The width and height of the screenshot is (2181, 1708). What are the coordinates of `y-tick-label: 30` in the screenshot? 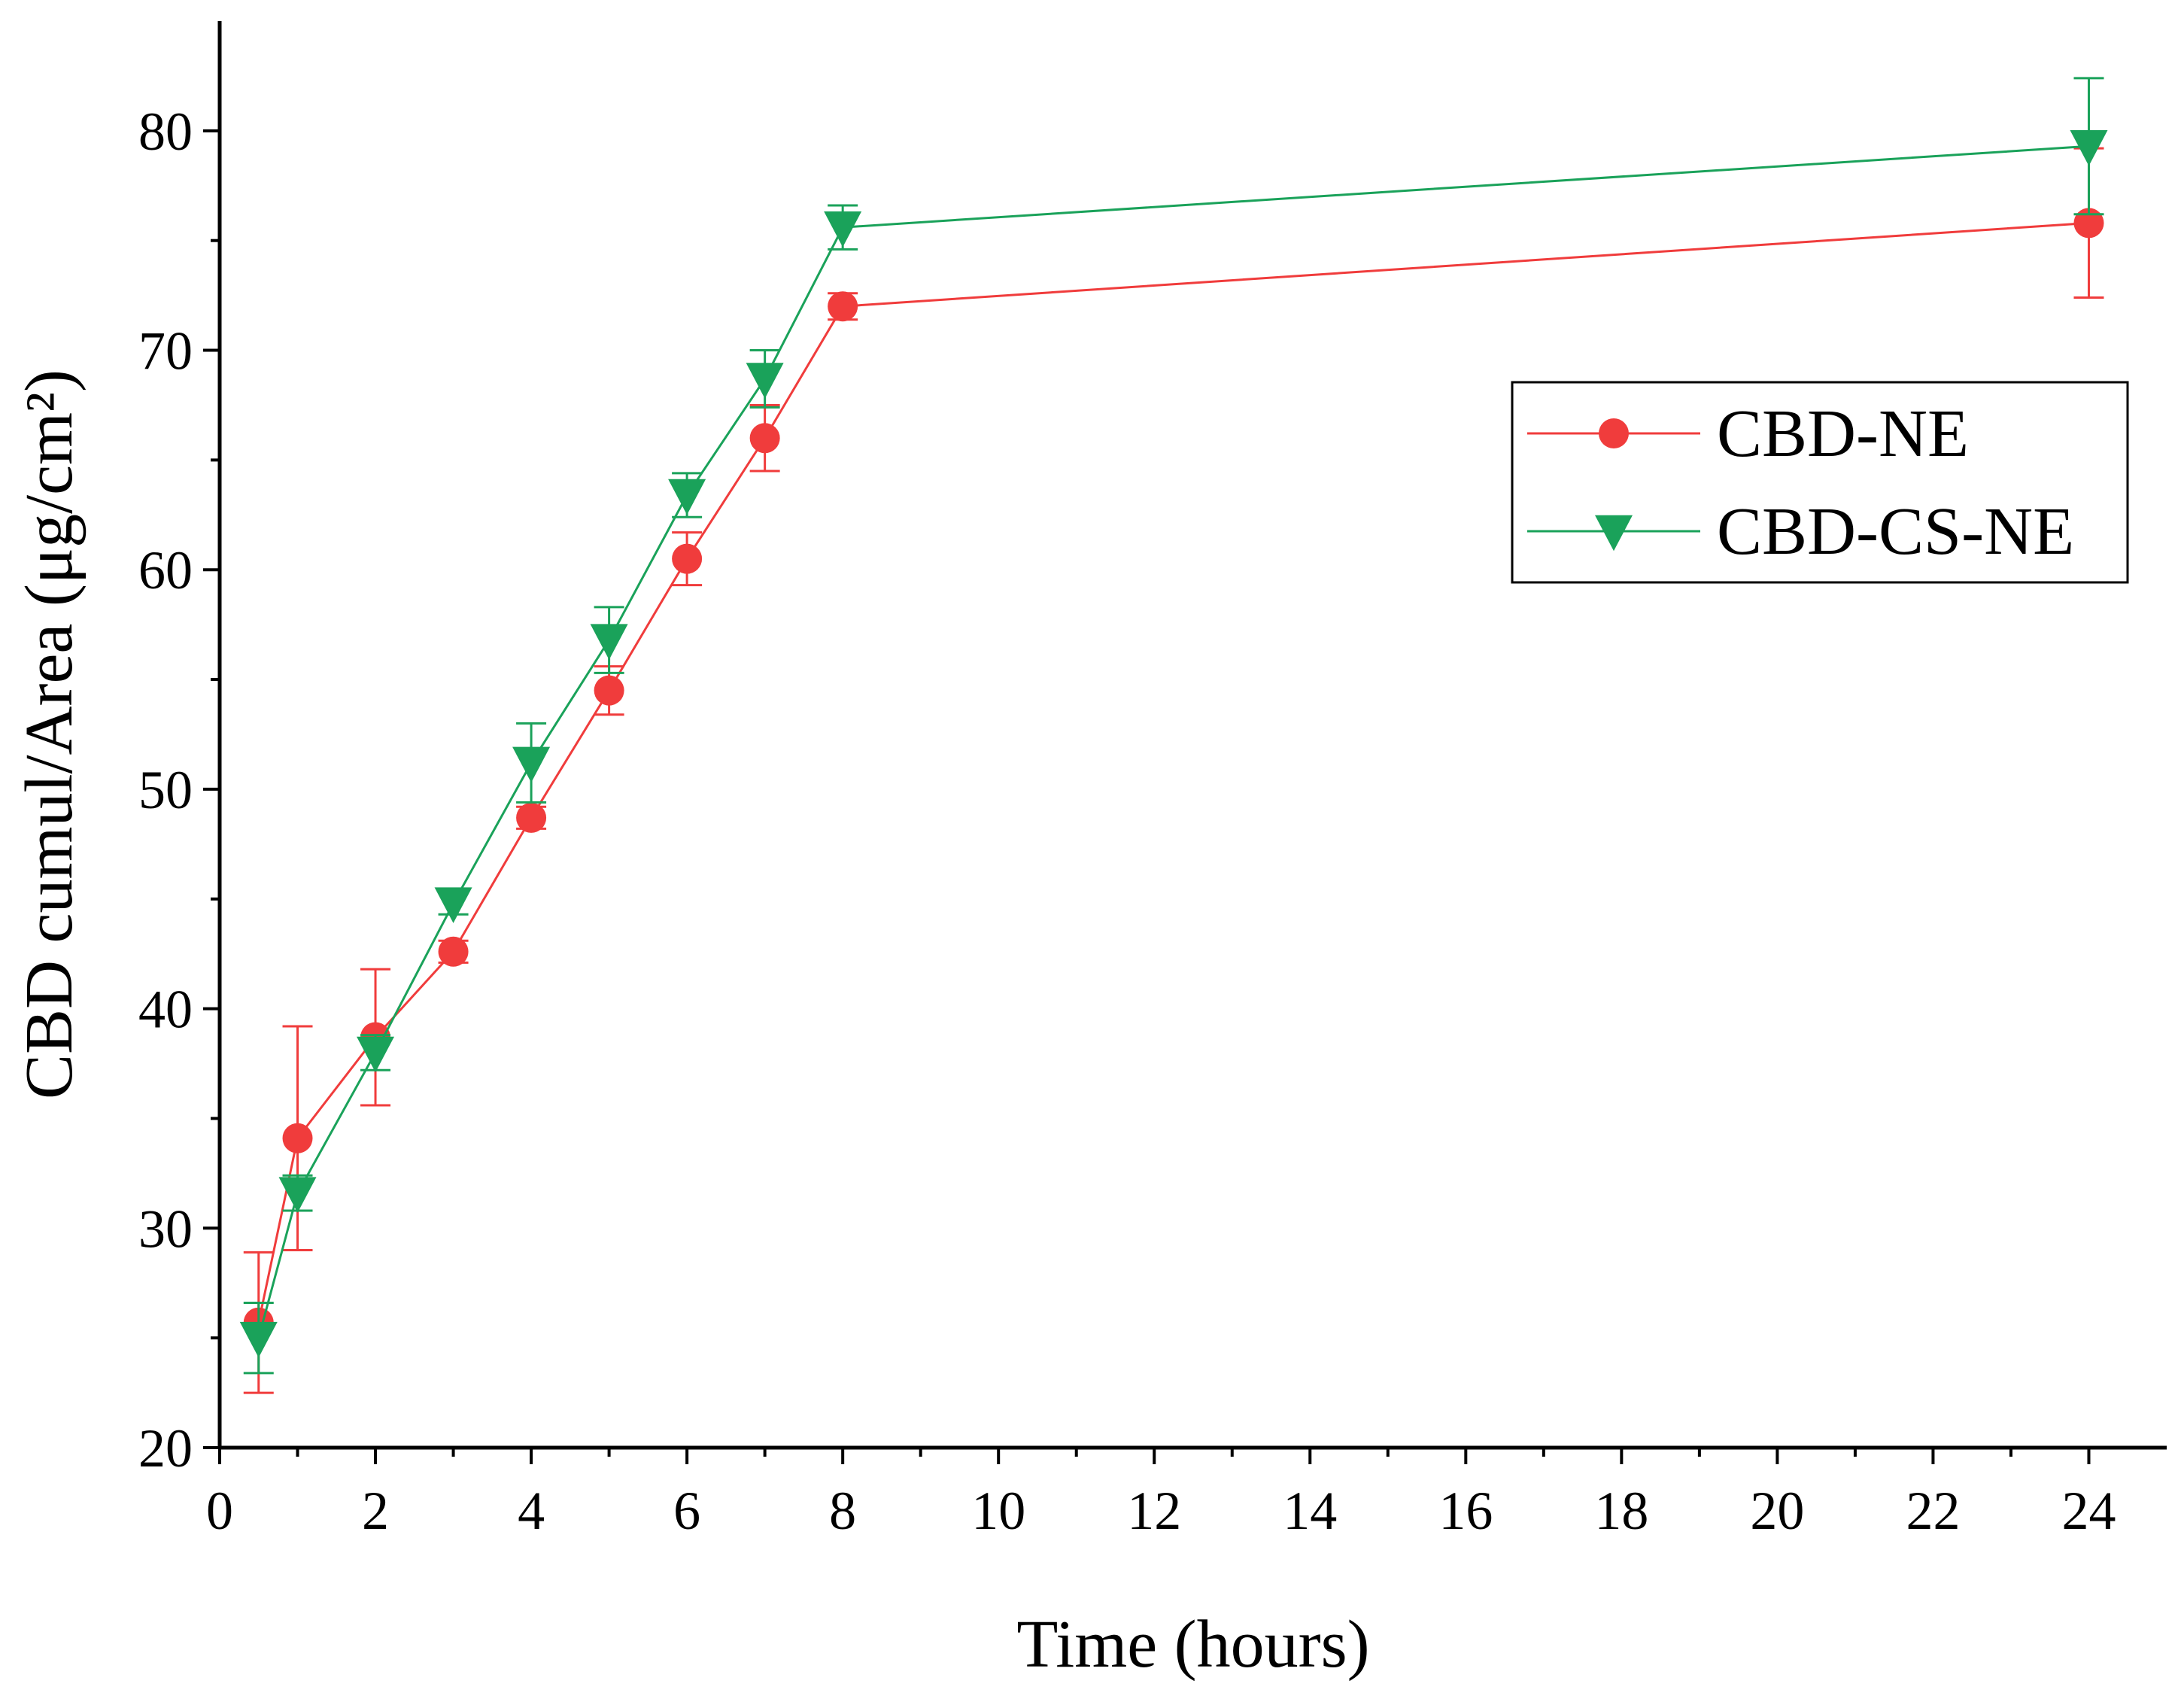 It's located at (166, 1229).